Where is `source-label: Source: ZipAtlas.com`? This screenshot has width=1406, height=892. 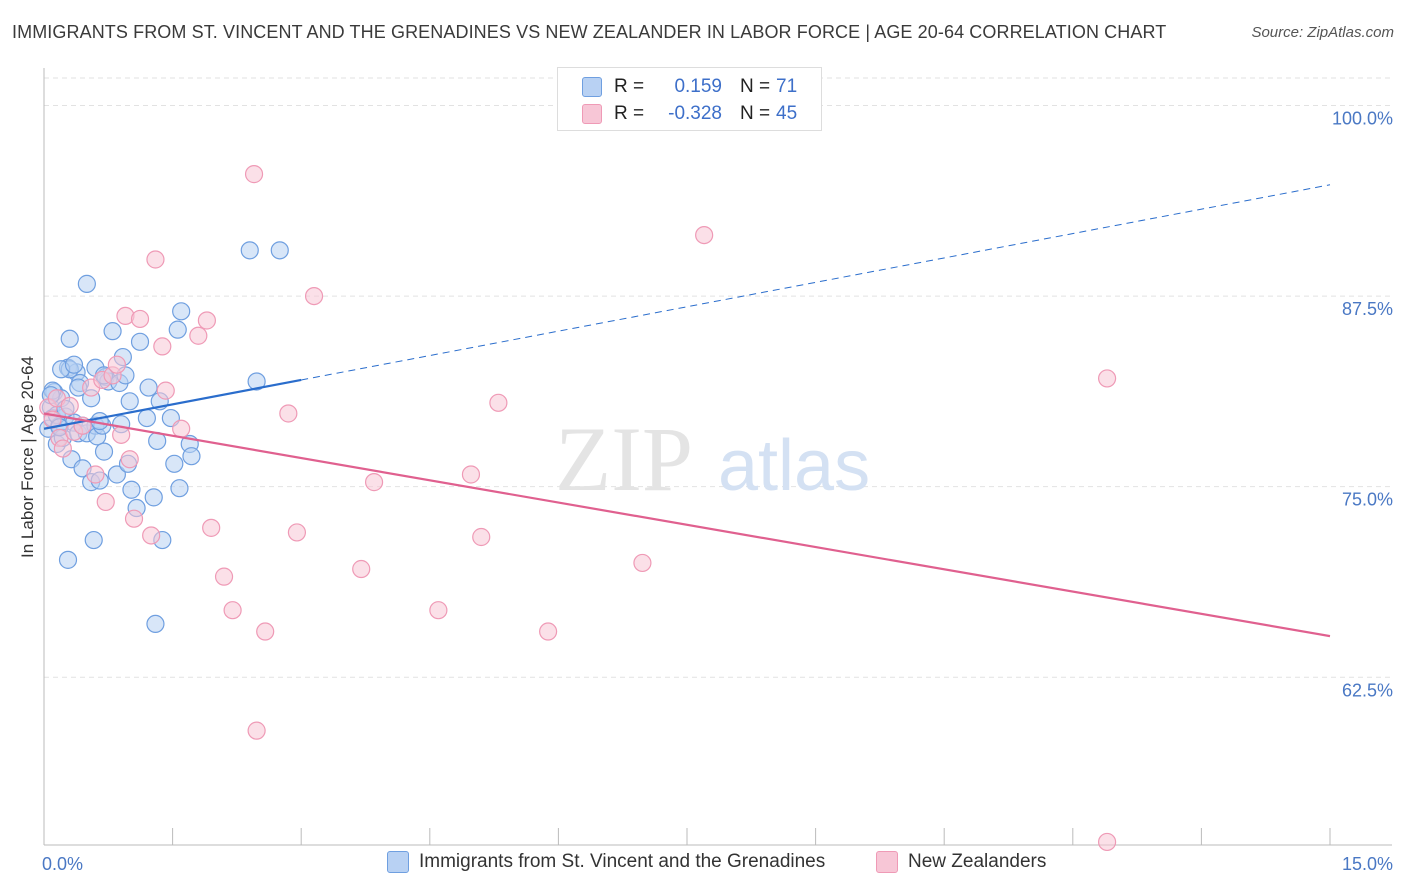 source-label: Source: ZipAtlas.com is located at coordinates (1322, 32).